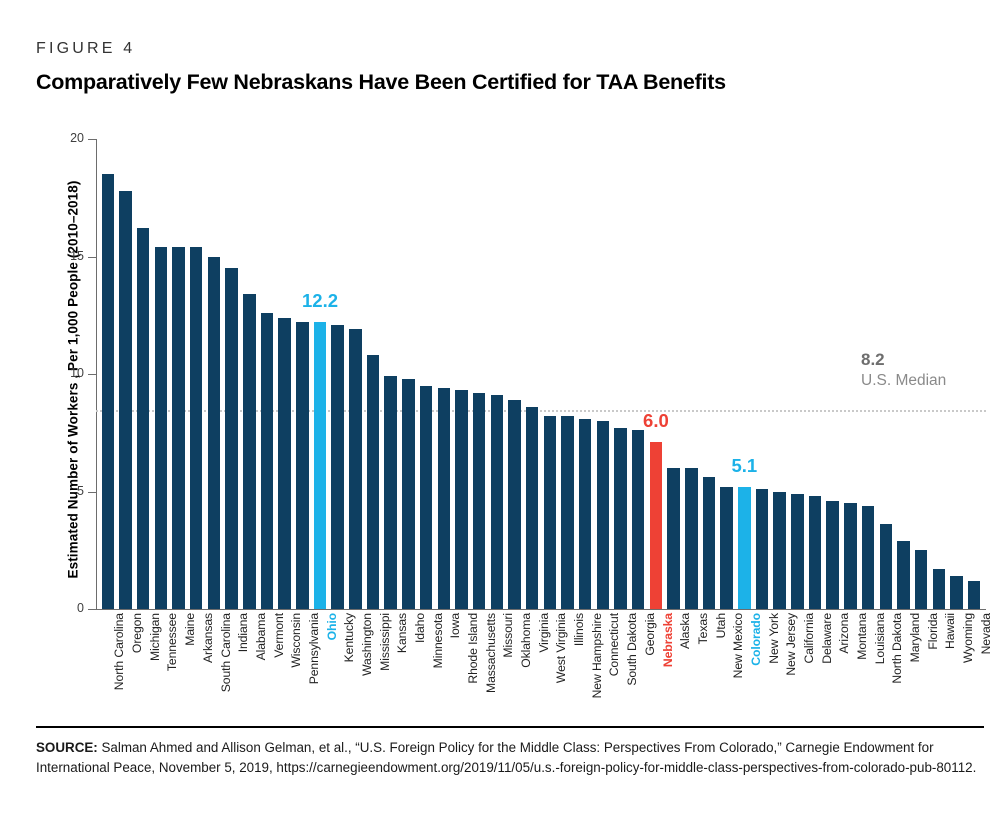 The image size is (1000, 835). What do you see at coordinates (543, 633) in the screenshot?
I see `x-axis-label: Virginia` at bounding box center [543, 633].